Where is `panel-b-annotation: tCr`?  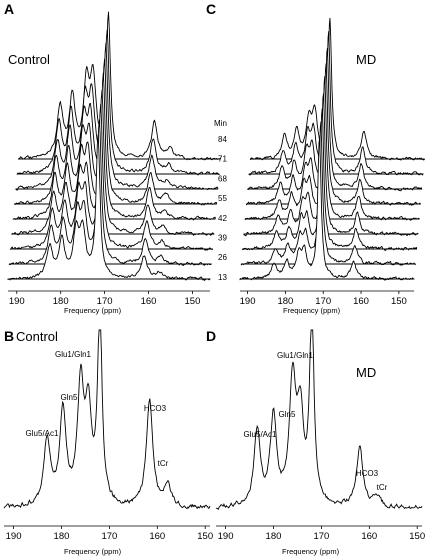 panel-b-annotation: tCr is located at coordinates (163, 463).